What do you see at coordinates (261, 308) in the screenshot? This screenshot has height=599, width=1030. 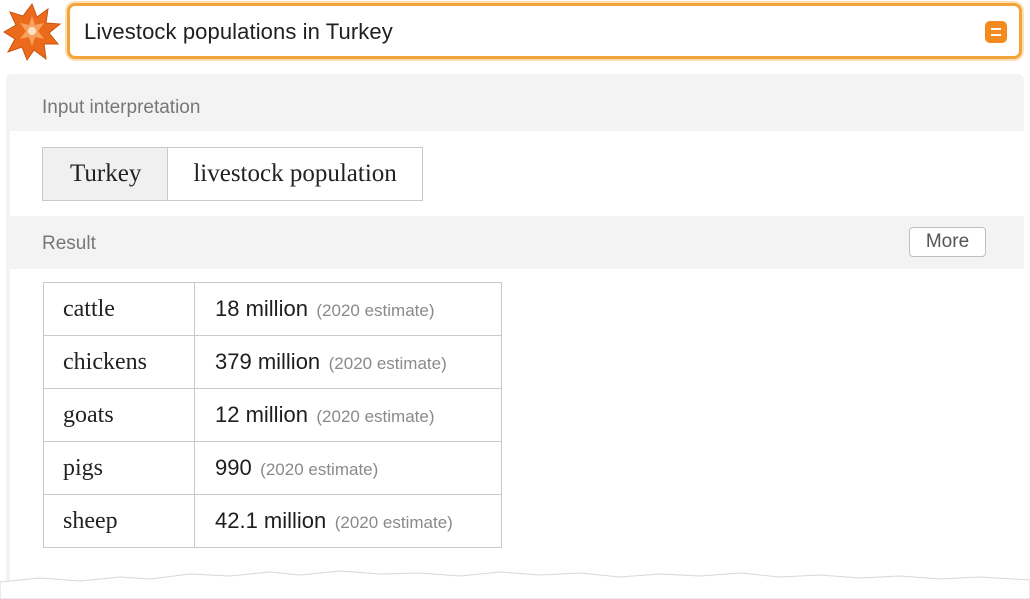 I see `value-number: 18 million` at bounding box center [261, 308].